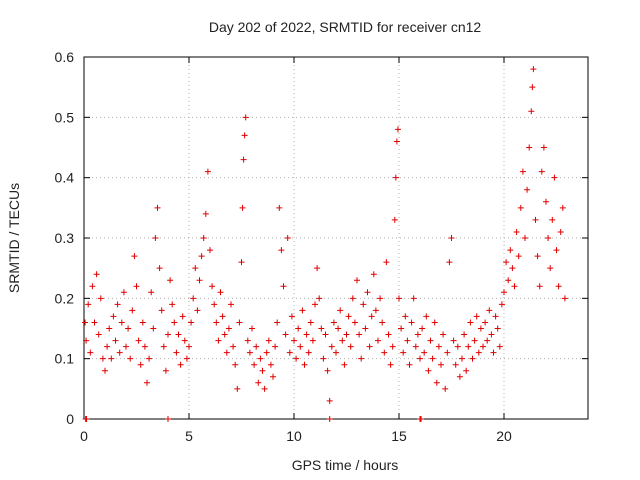 The width and height of the screenshot is (640, 480). I want to click on x-tick-label: 10, so click(294, 436).